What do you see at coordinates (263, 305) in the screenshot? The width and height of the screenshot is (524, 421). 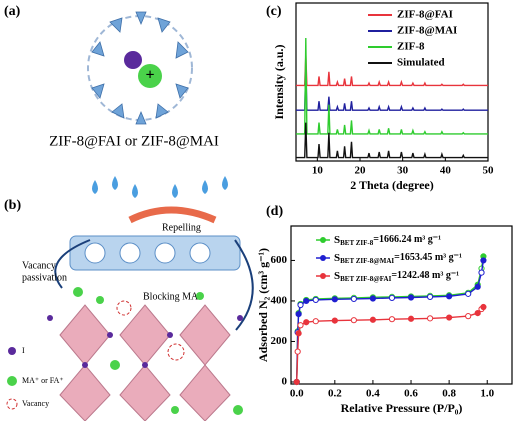 I see `y-axis-label: Adsorbed N₂ (cm³ g⁻¹)` at bounding box center [263, 305].